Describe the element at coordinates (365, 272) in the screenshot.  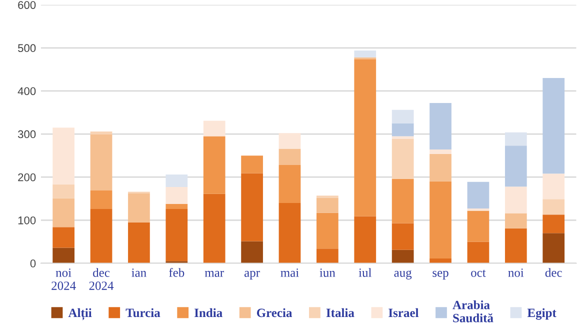
I see `x-tick-label: iul` at that location.